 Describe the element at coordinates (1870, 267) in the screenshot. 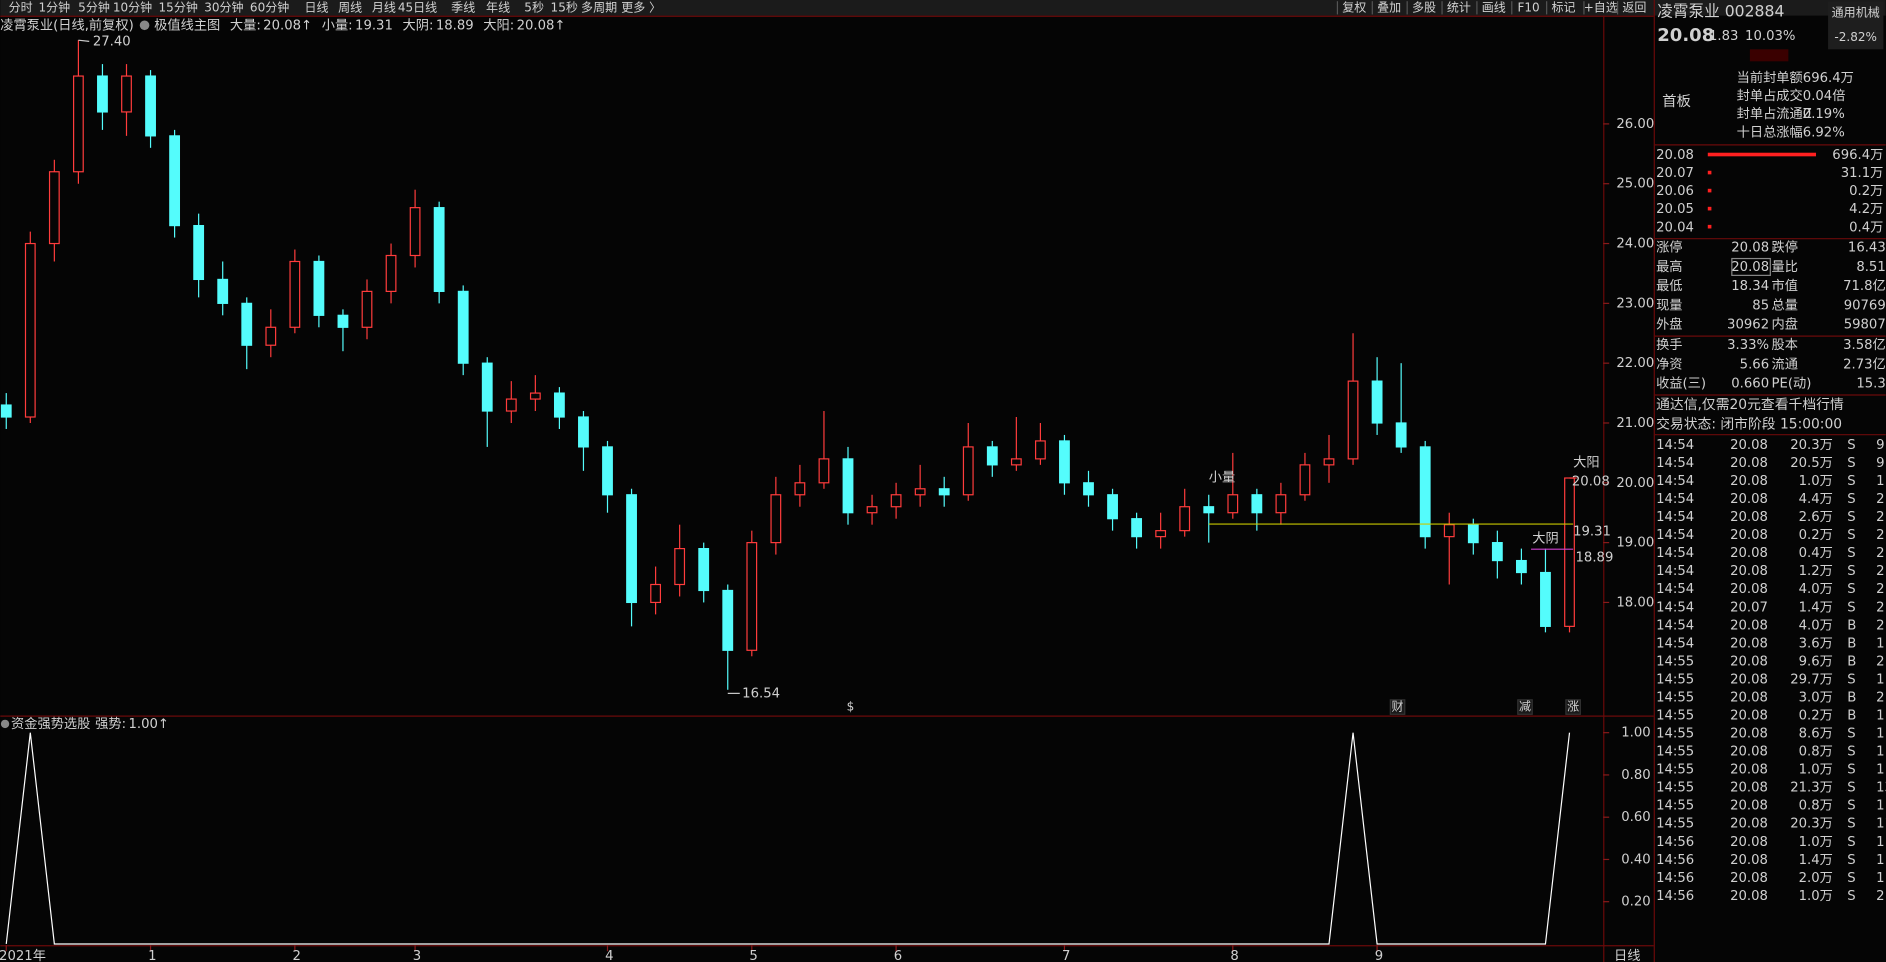

I see `stat-value: 8.51` at that location.